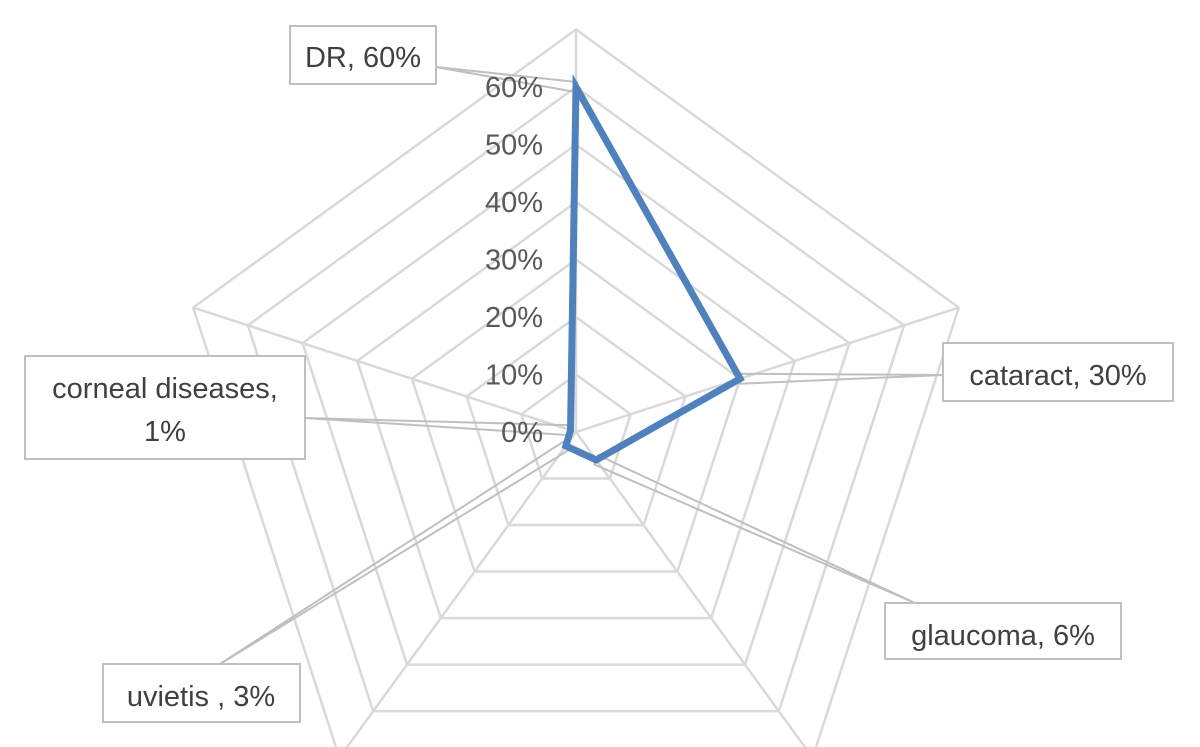 The image size is (1200, 747). I want to click on data-label-text: 1%, so click(165, 432).